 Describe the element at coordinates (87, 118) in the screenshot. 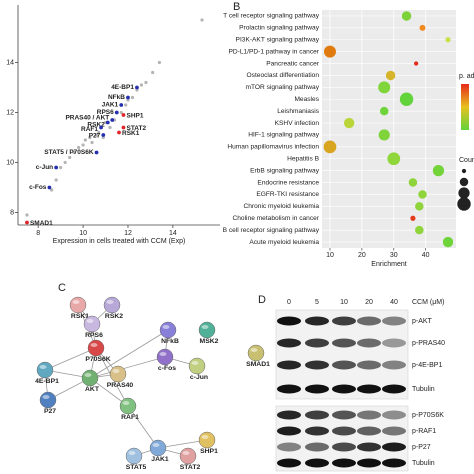

I see `point-label: PRAS40 / AKT` at that location.